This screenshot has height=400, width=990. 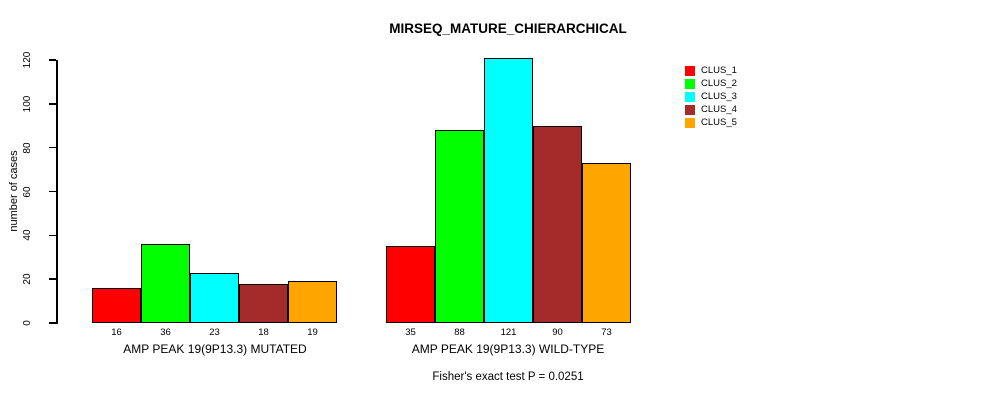 What do you see at coordinates (27, 279) in the screenshot?
I see `y-tick-label-20: 20` at bounding box center [27, 279].